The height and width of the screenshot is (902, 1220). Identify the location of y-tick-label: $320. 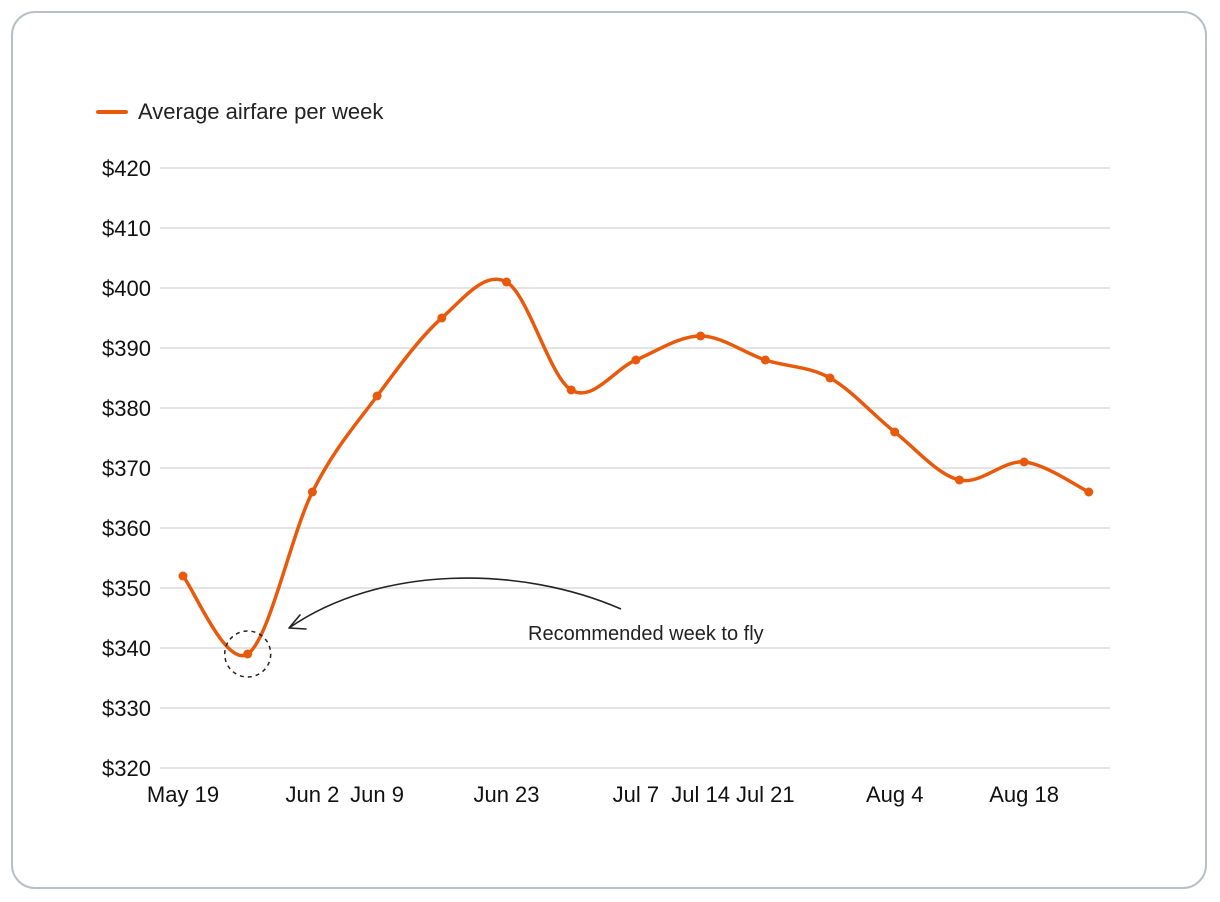
(126, 768).